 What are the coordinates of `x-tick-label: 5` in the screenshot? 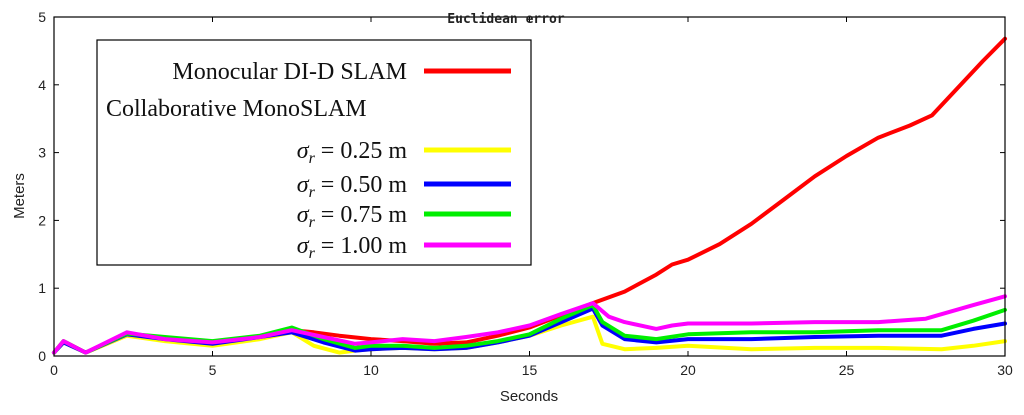 It's located at (213, 370).